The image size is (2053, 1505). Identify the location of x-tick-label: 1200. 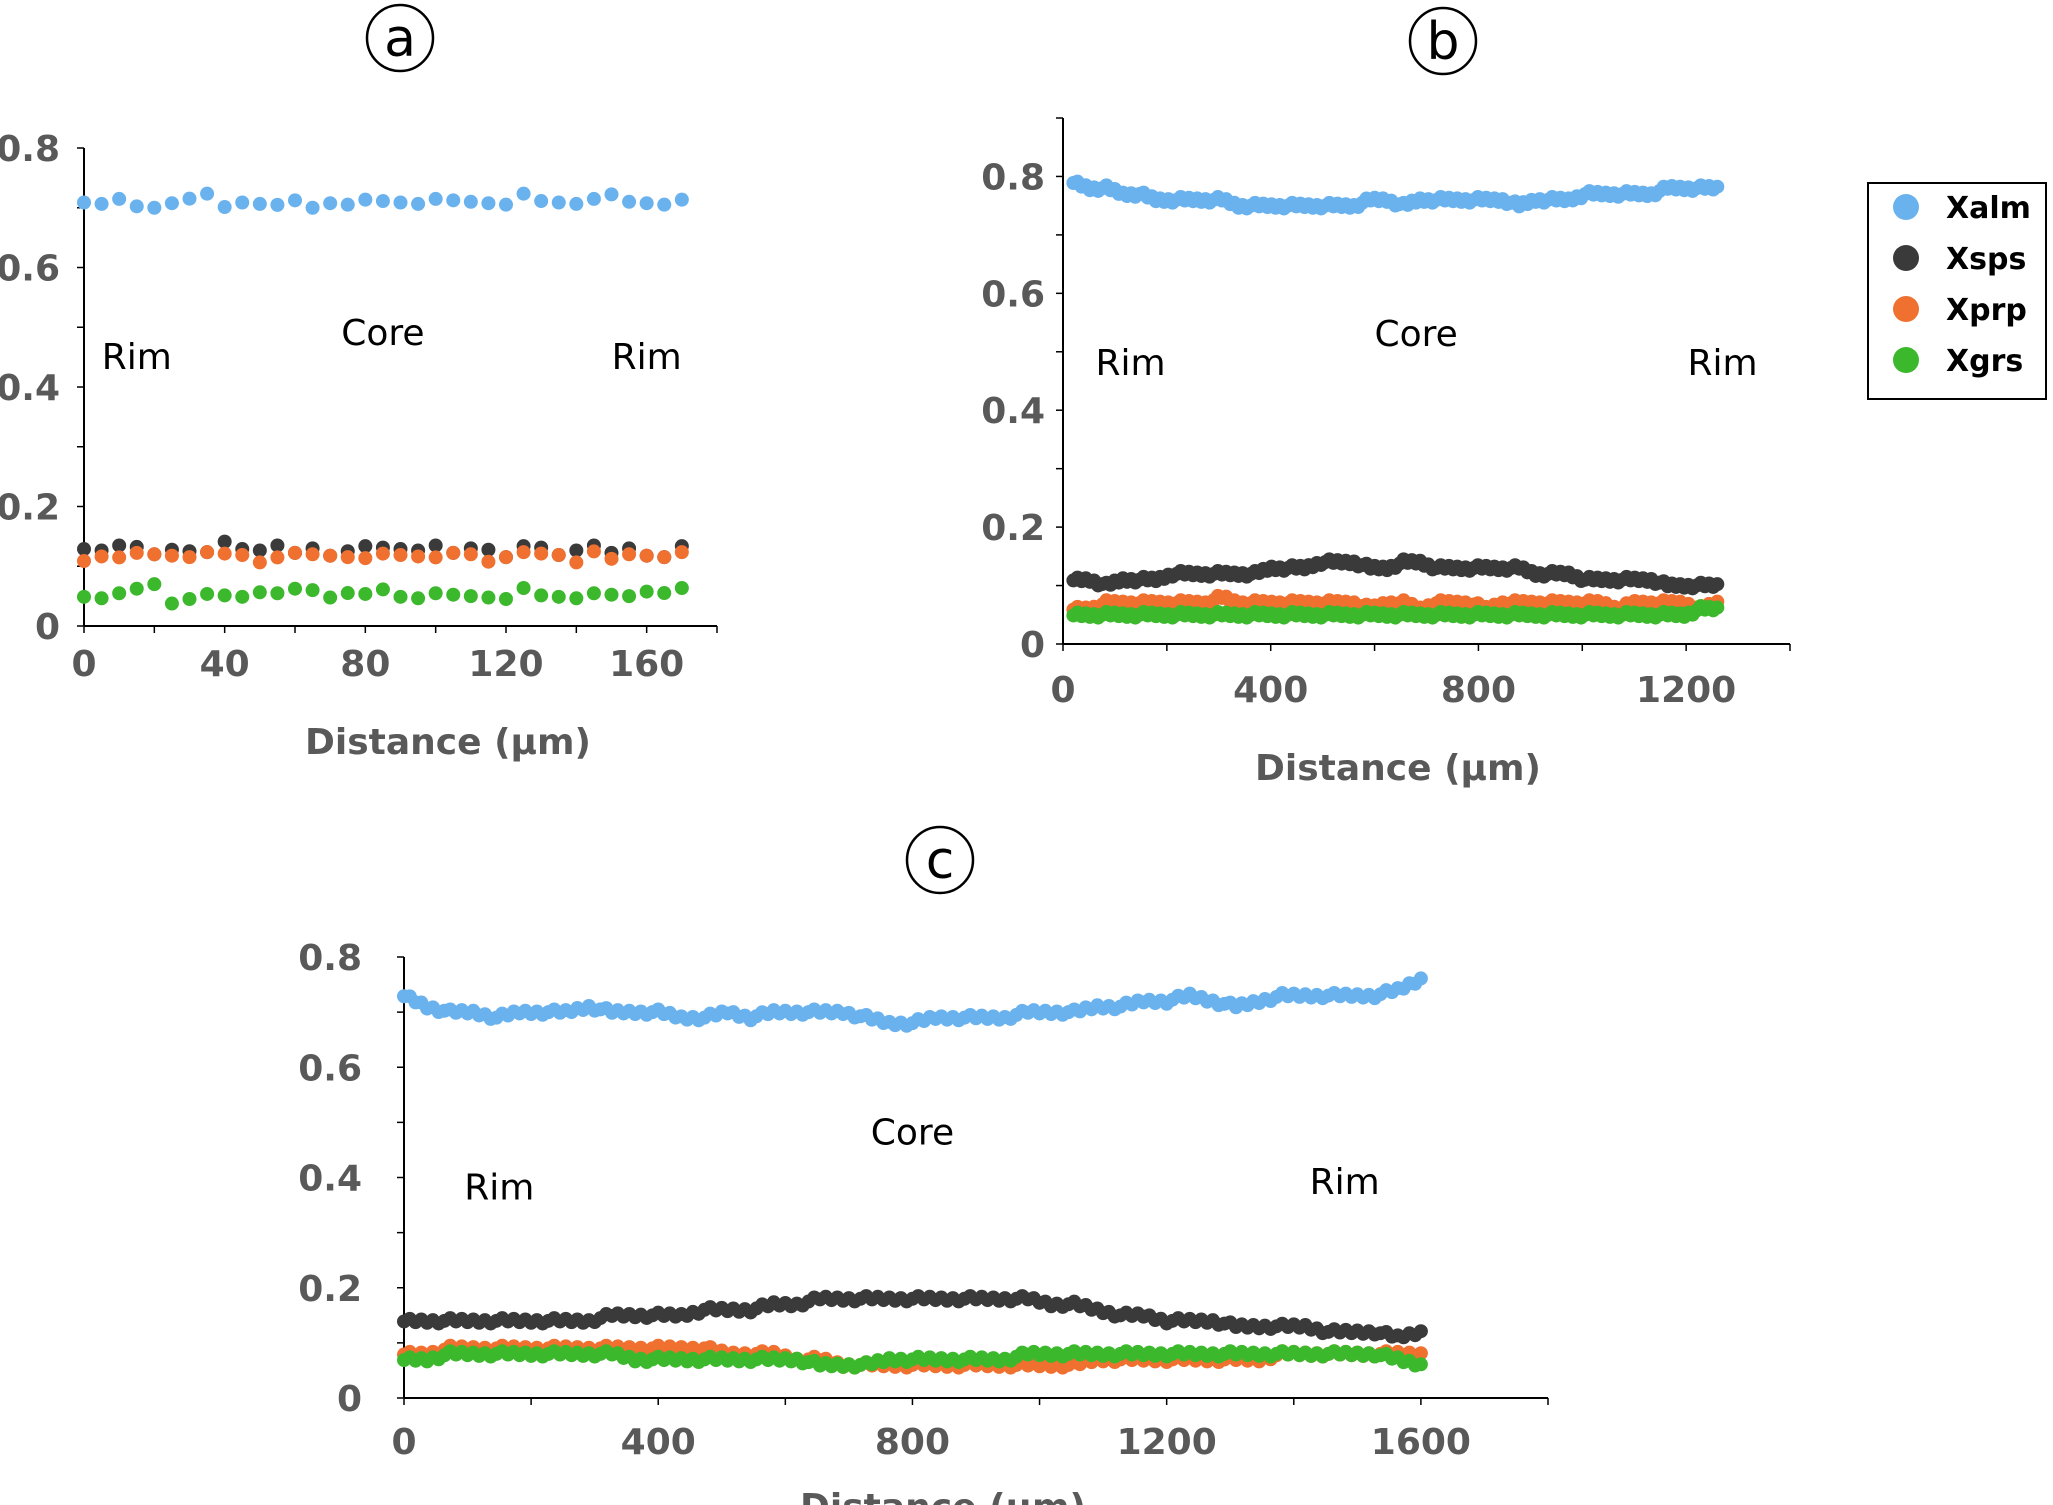
(1167, 1442).